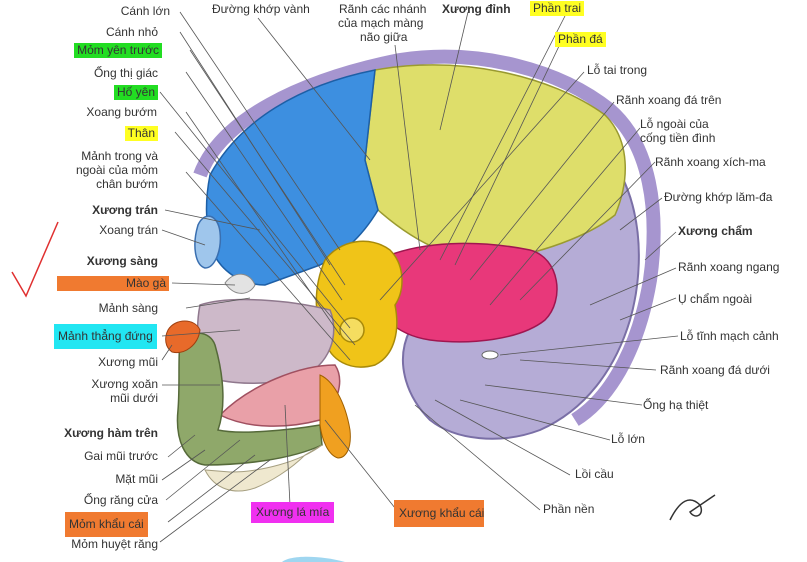 The height and width of the screenshot is (562, 807). What do you see at coordinates (128, 230) in the screenshot?
I see `label-xoang-tran: Xoang trán` at bounding box center [128, 230].